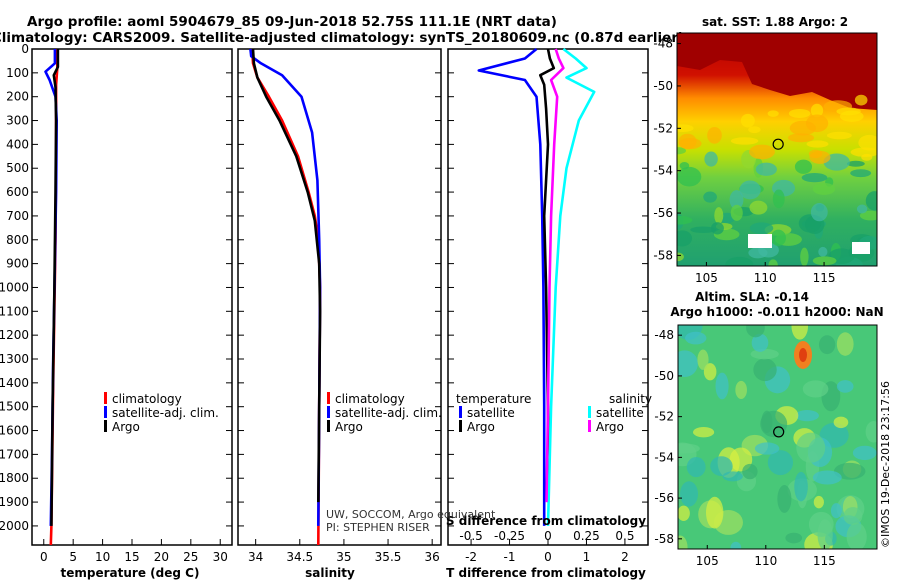  What do you see at coordinates (17, 168) in the screenshot?
I see `depth-tick-label: 500` at bounding box center [17, 168].